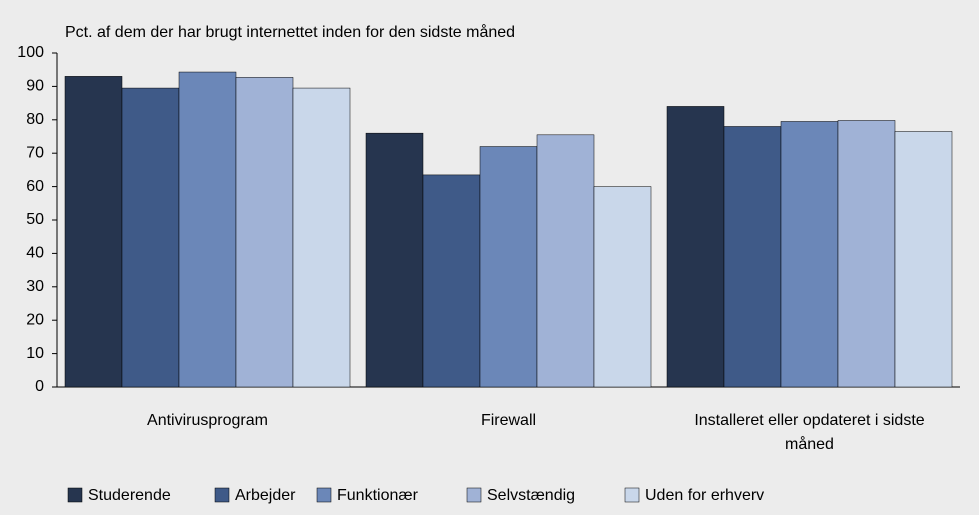 Image resolution: width=979 pixels, height=515 pixels. What do you see at coordinates (35, 119) in the screenshot?
I see `y-tick-label: 80` at bounding box center [35, 119].